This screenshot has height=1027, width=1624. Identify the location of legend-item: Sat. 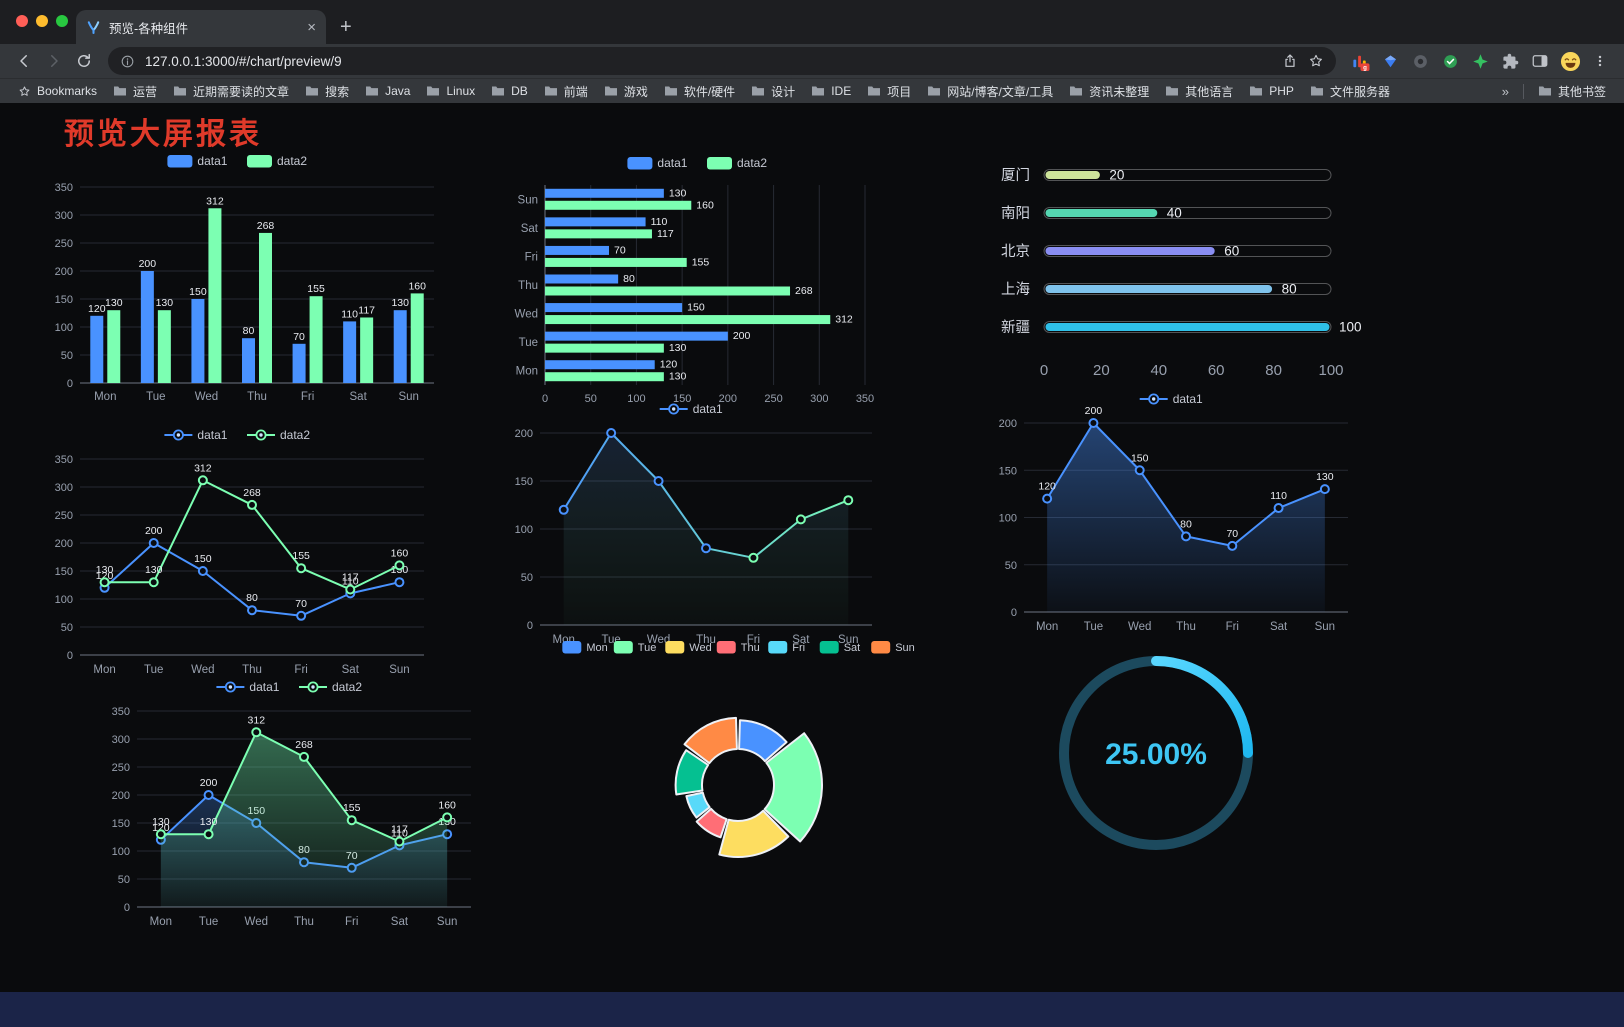
(840, 647).